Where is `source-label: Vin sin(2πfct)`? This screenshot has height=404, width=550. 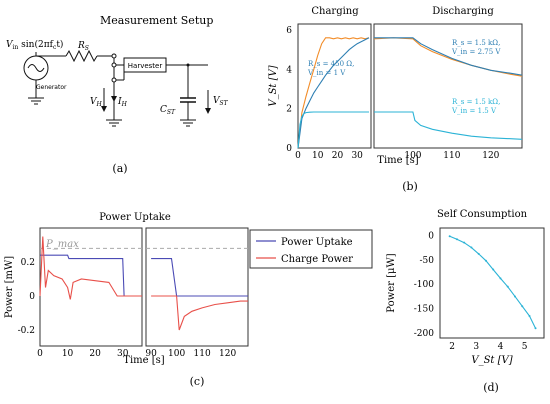 source-label: Vin sin(2πfct) is located at coordinates (34, 45).